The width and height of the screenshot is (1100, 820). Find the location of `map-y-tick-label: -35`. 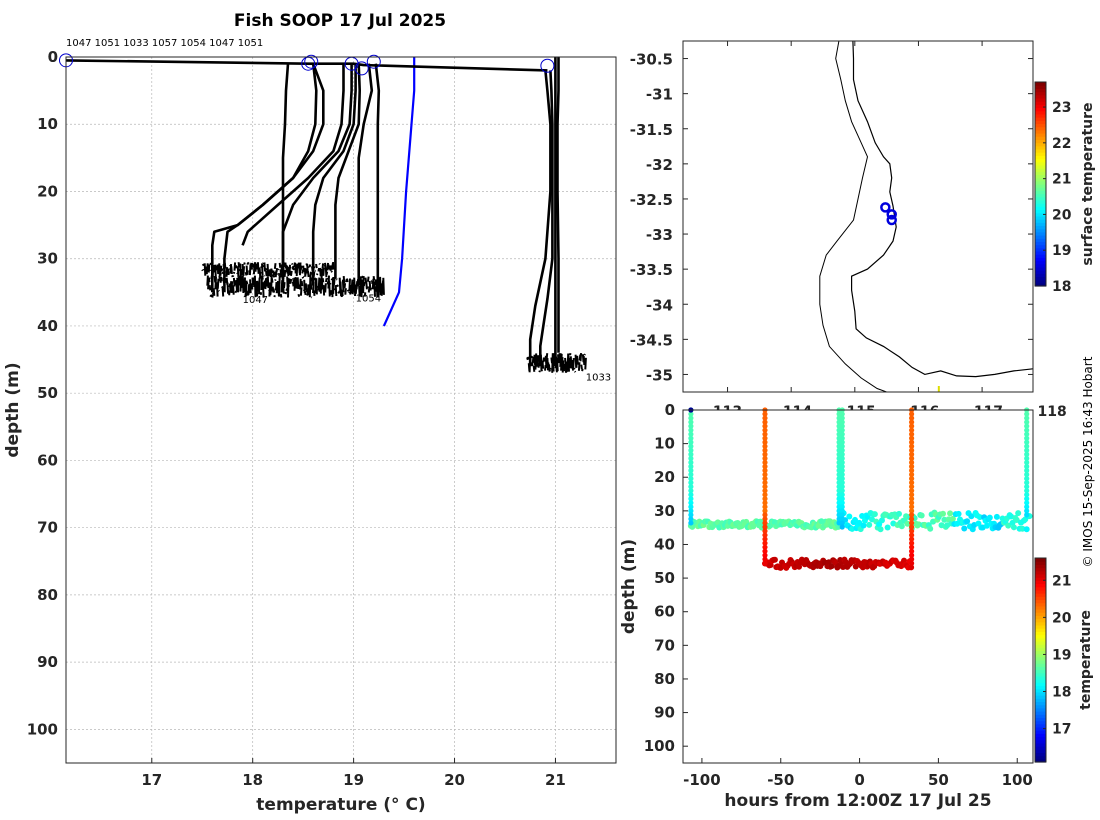

map-y-tick-label: -35 is located at coordinates (659, 375).